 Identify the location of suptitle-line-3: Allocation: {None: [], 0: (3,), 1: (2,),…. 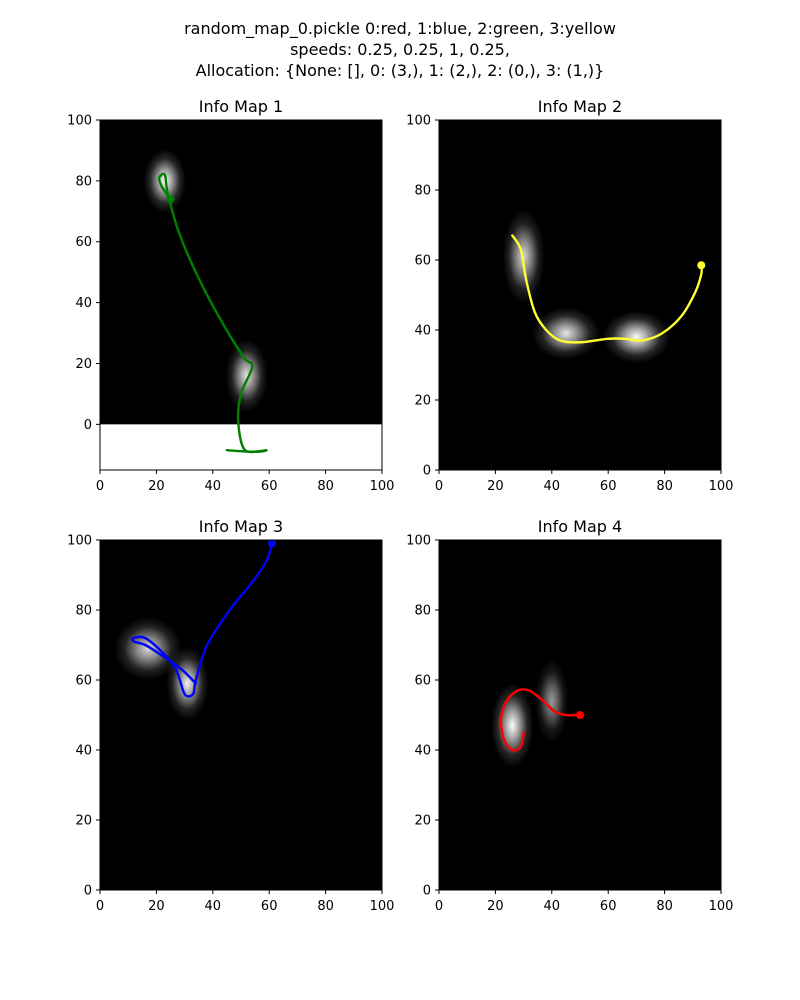
(400, 70).